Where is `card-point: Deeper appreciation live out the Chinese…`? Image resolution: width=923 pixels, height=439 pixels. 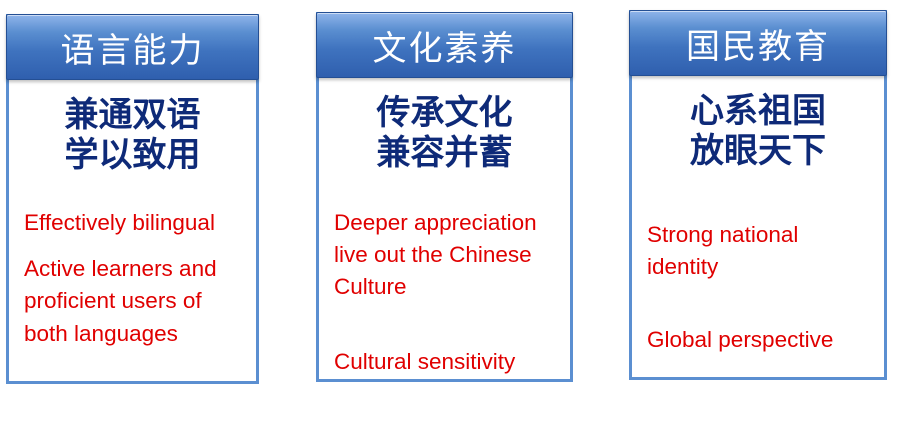 card-point: Deeper appreciation live out the Chinese… is located at coordinates (435, 255).